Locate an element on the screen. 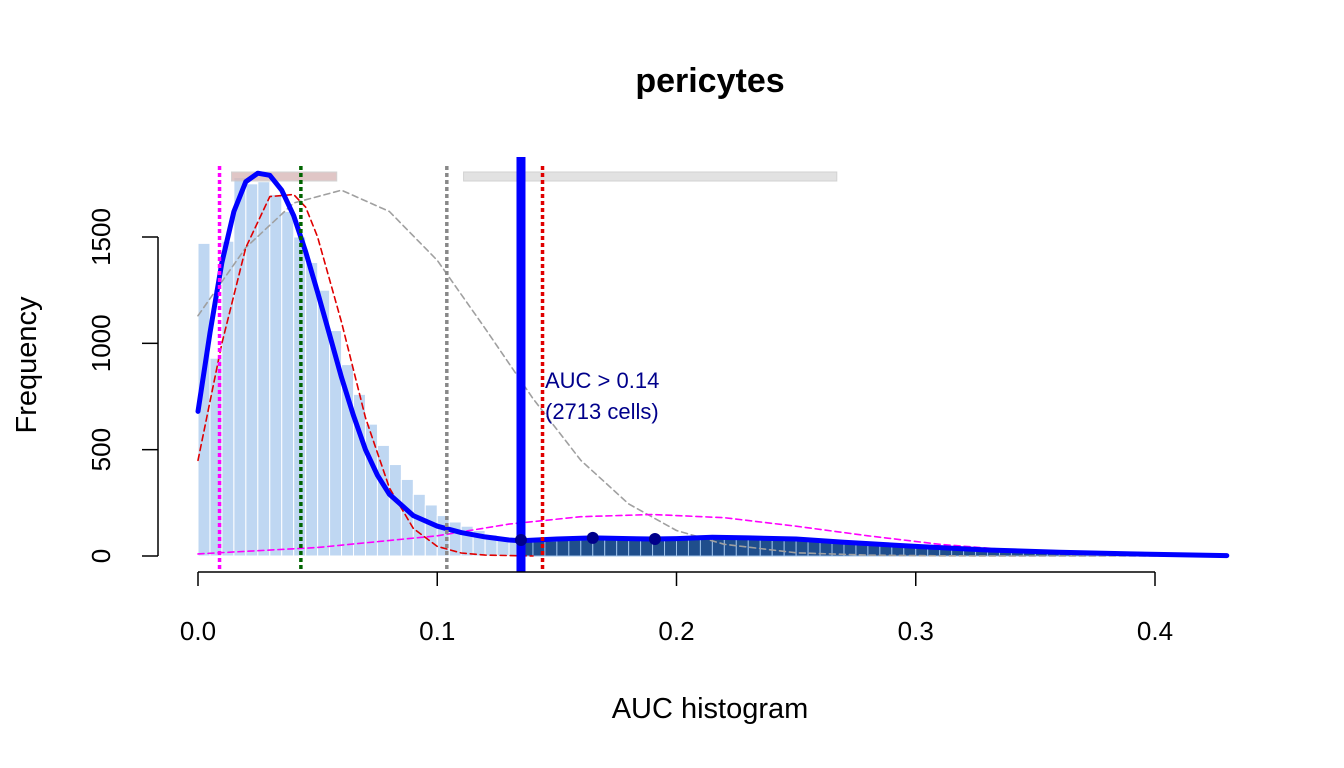 Image resolution: width=1344 pixels, height=768 pixels. red-distribution-curve is located at coordinates (365, 375).